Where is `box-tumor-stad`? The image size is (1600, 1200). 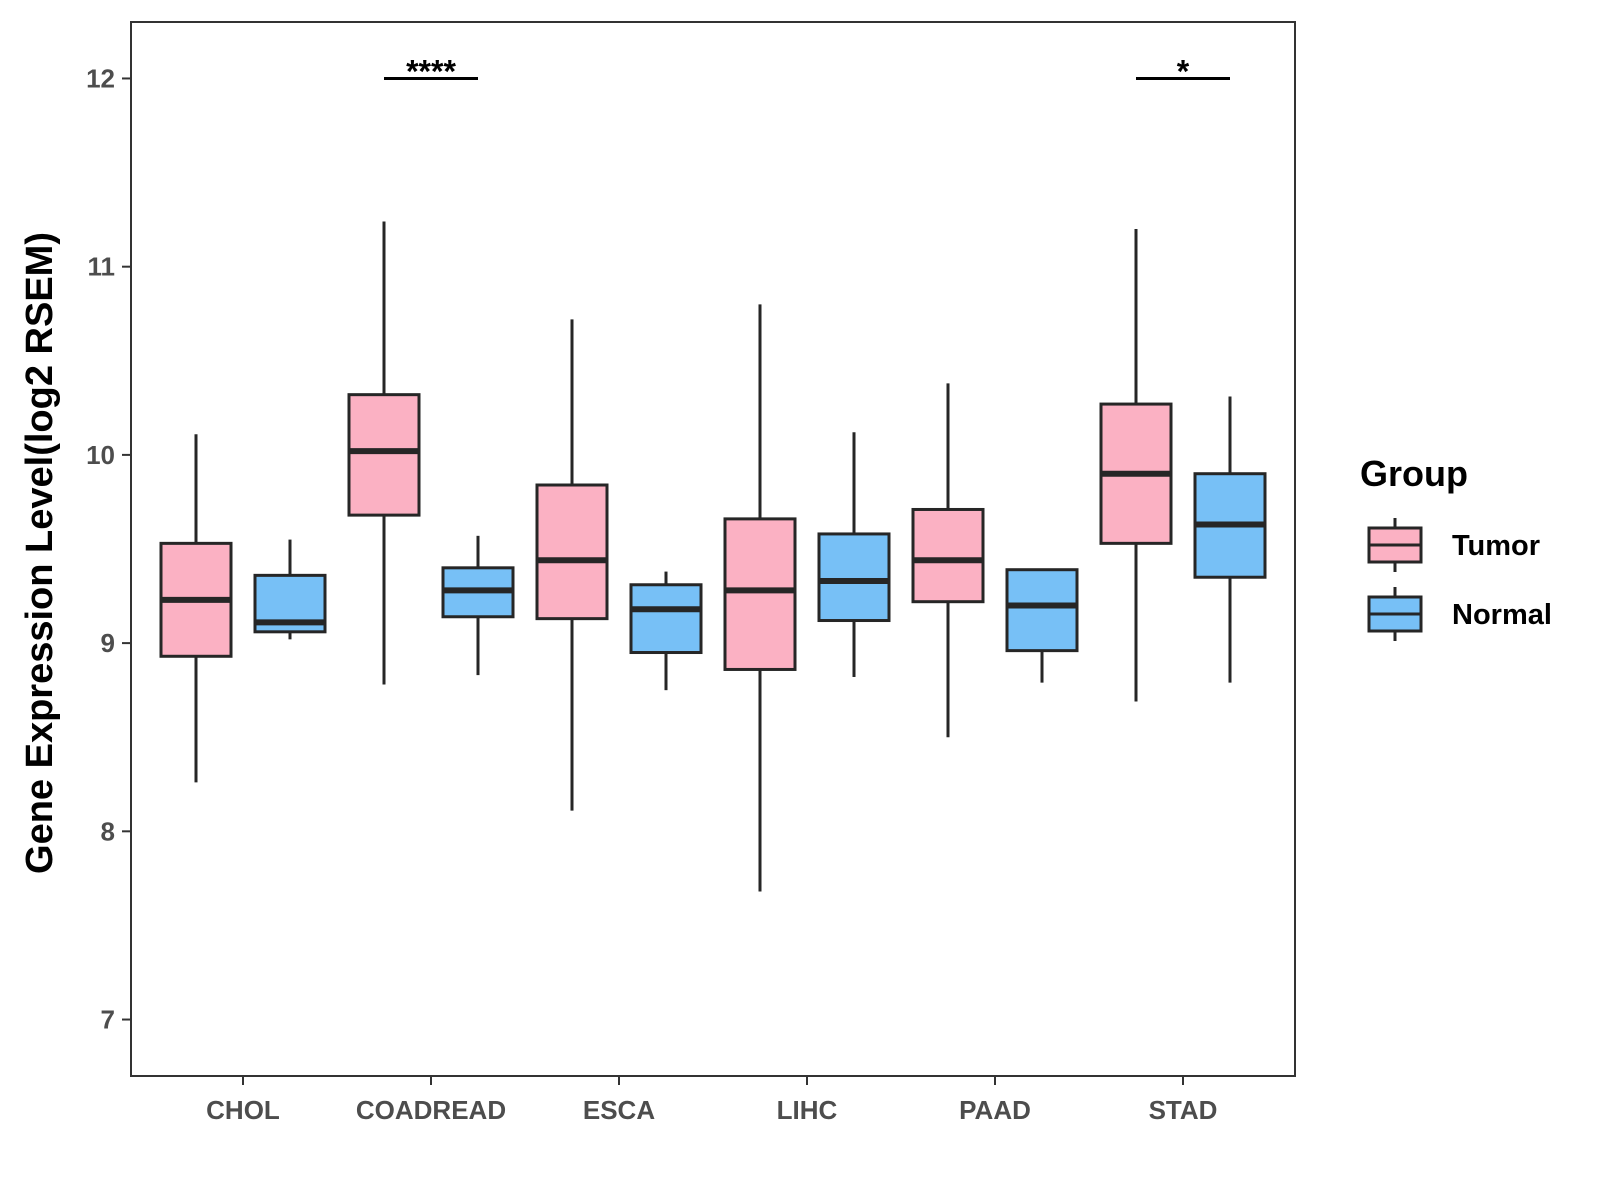
box-tumor-stad is located at coordinates (1136, 465).